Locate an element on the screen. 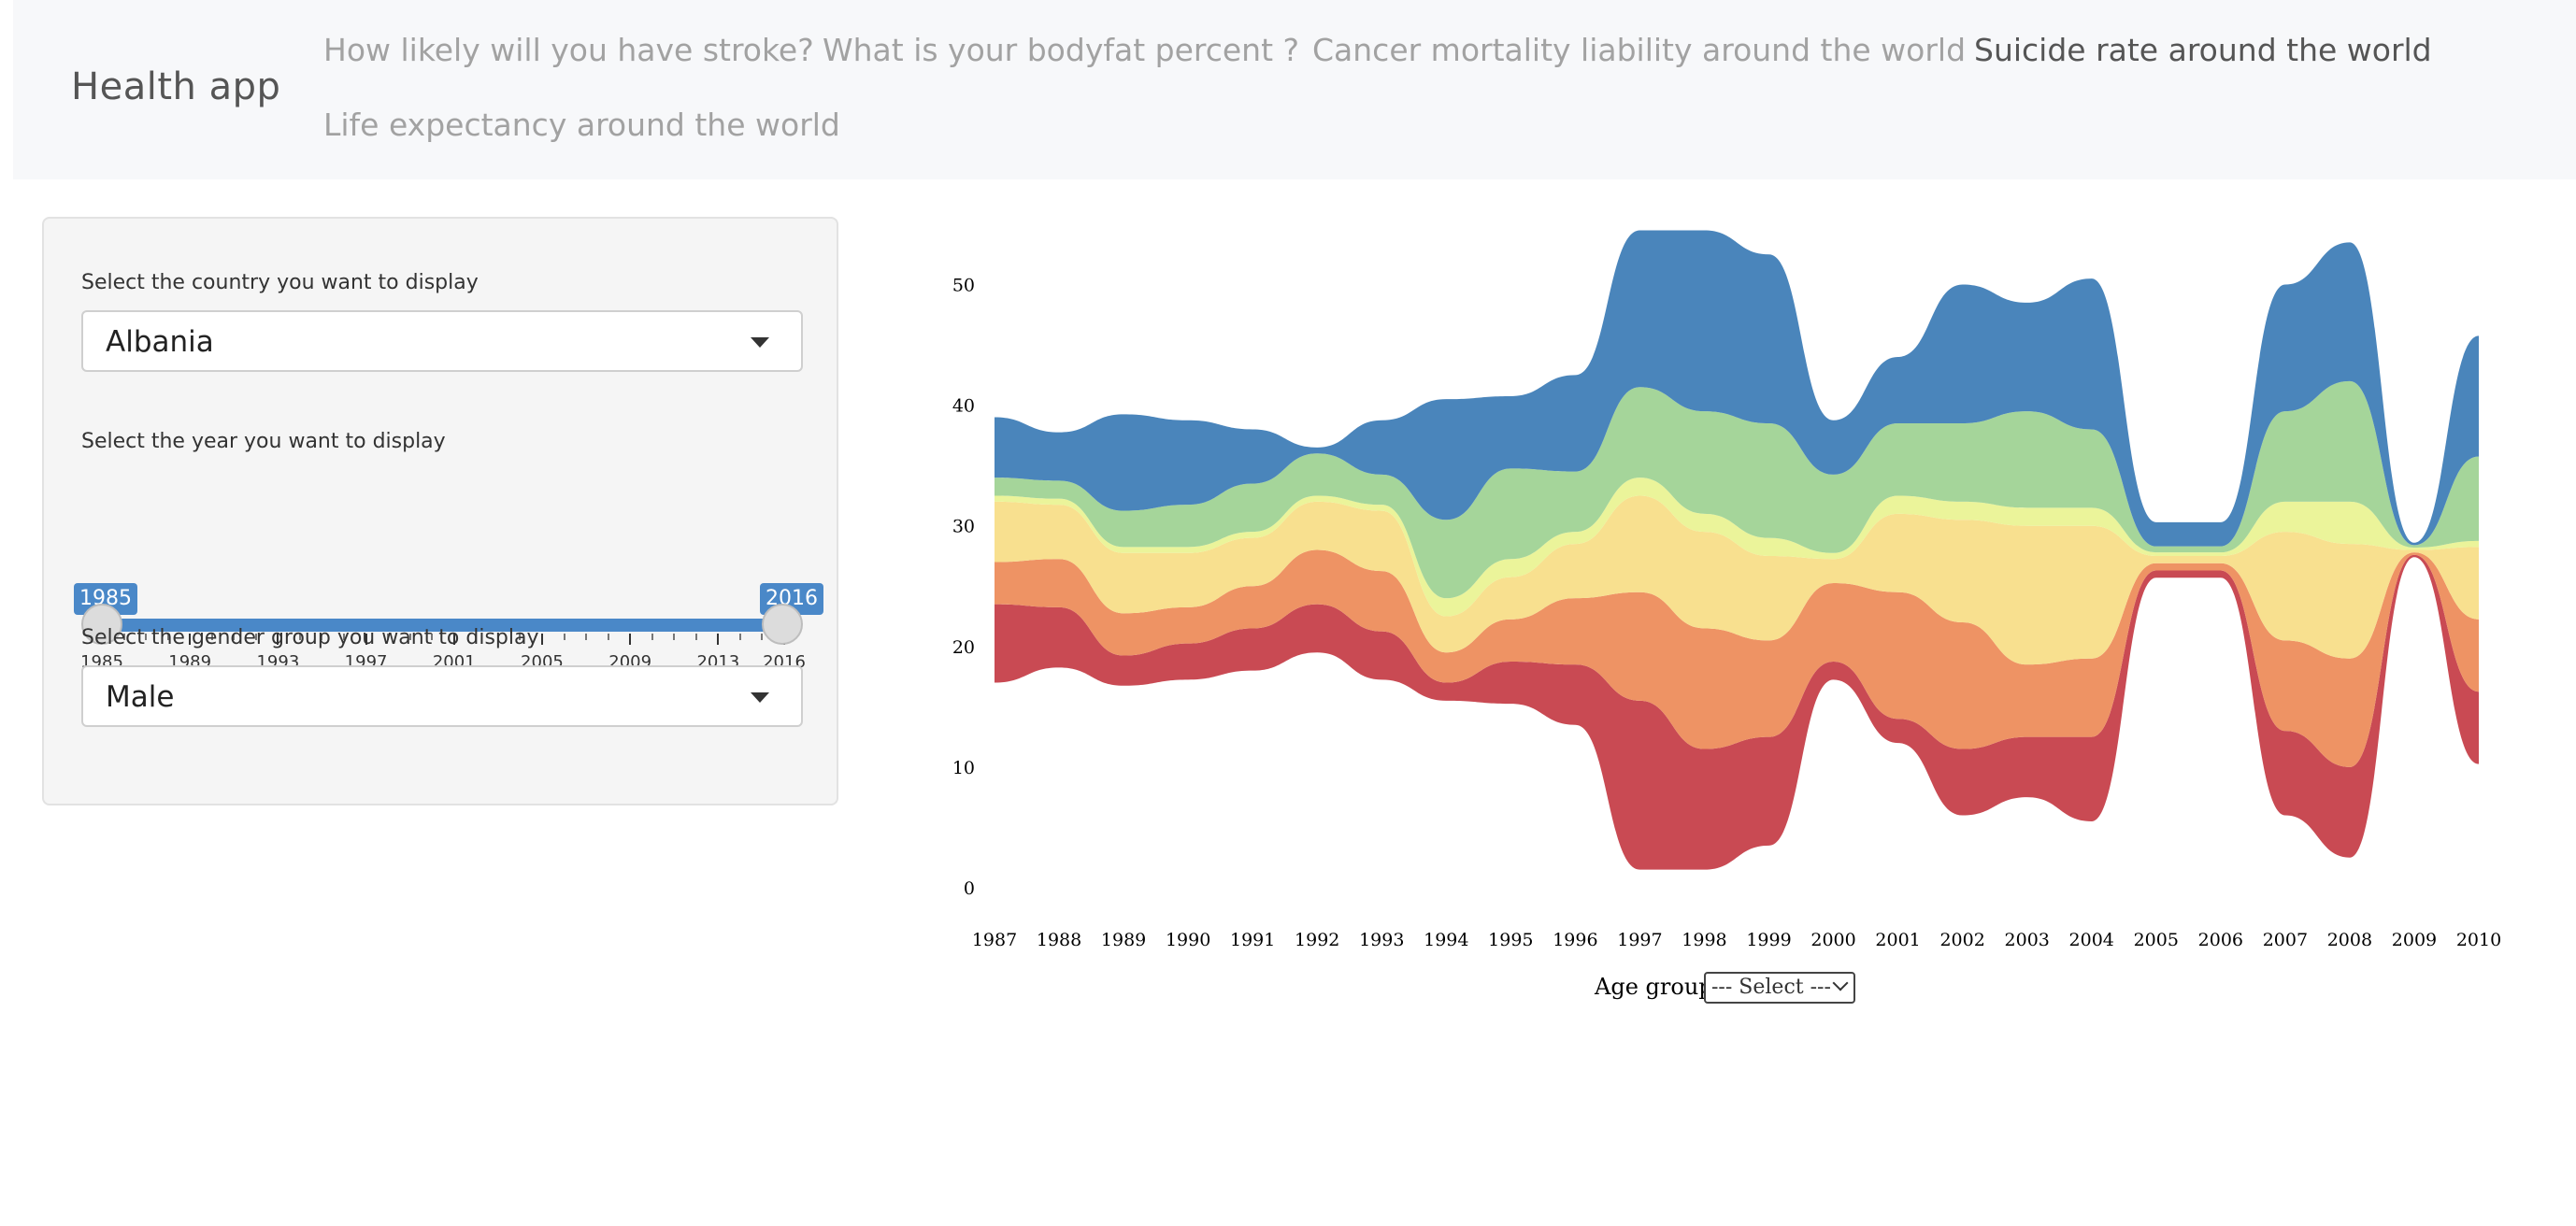 Image resolution: width=2576 pixels, height=1226 pixels. gender-select: Male is located at coordinates (442, 696).